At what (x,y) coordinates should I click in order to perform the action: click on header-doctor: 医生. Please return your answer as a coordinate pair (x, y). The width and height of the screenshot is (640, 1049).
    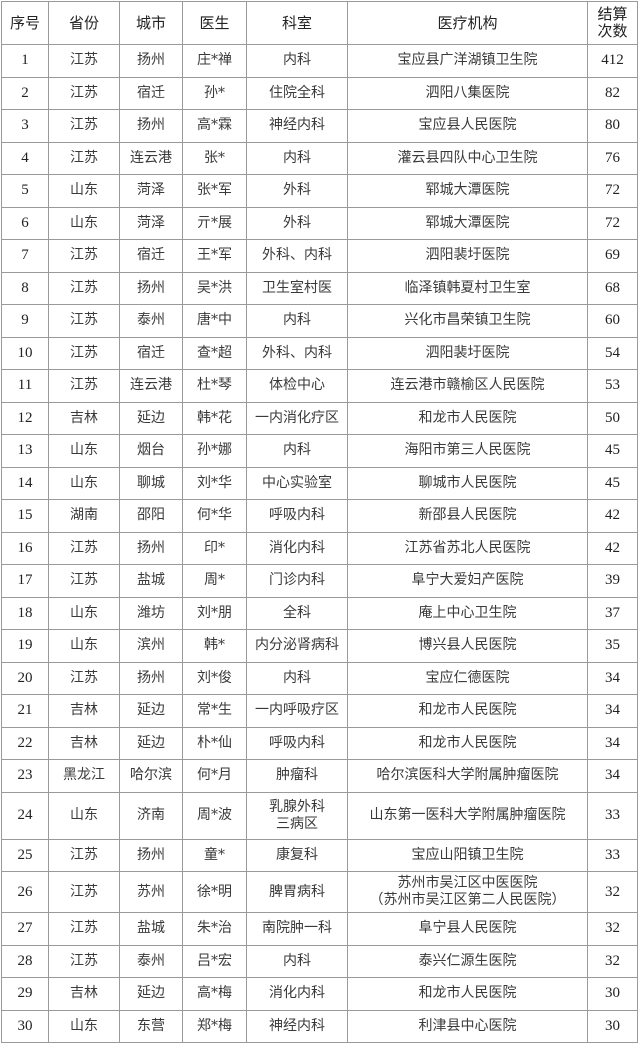
    Looking at the image, I should click on (214, 23).